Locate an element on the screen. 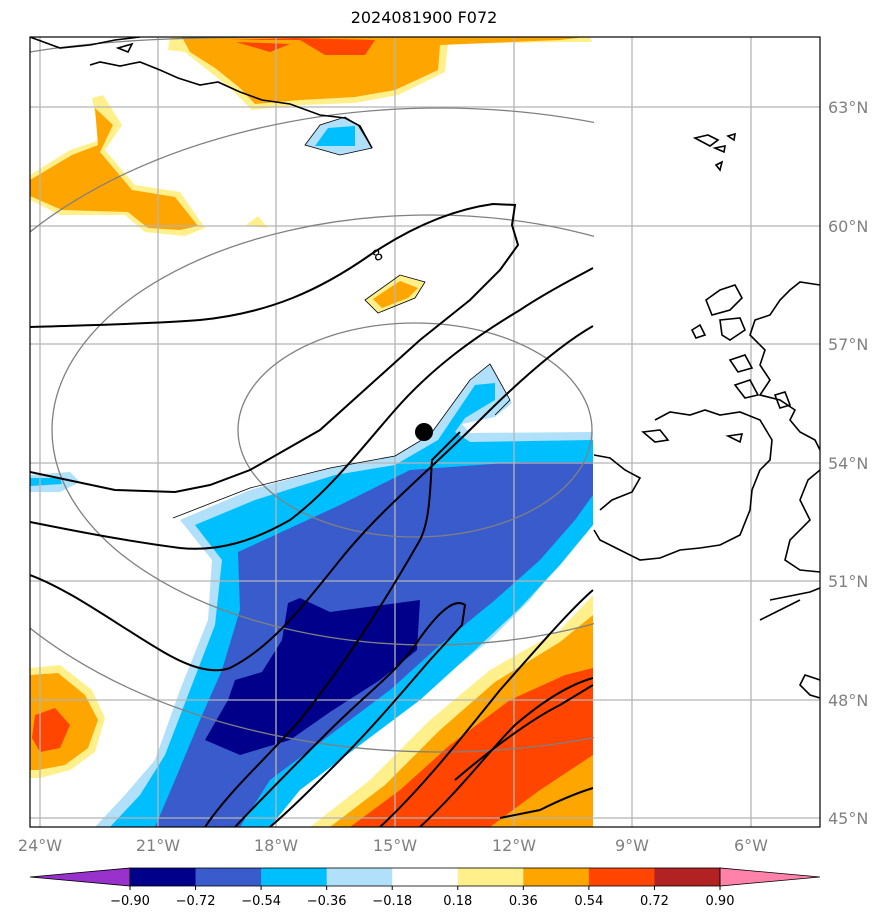 This screenshot has width=890, height=924. colorbar-label: −0.18 is located at coordinates (392, 901).